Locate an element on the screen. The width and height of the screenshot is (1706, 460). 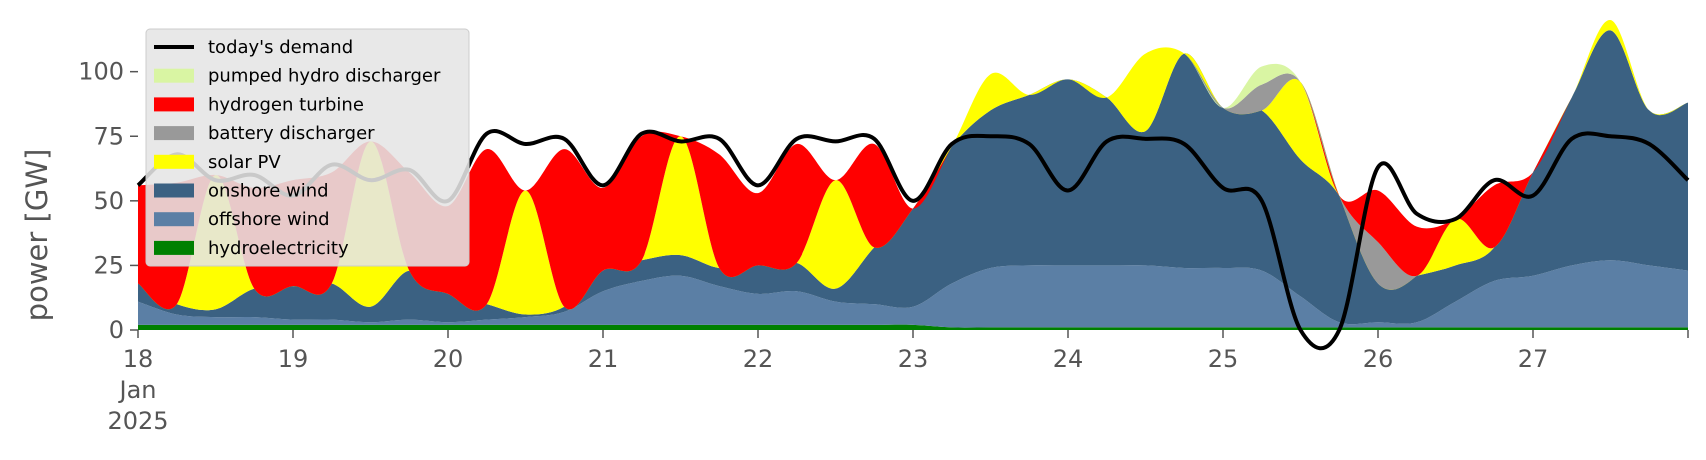
y-tick-label: 100 is located at coordinates (101, 72).